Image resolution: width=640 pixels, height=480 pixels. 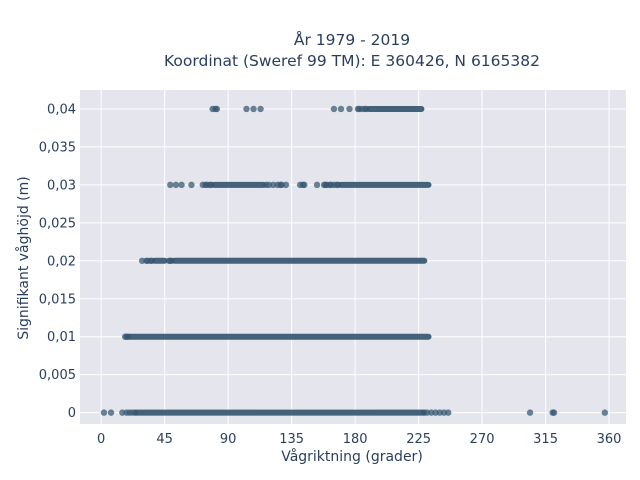 What do you see at coordinates (352, 39) in the screenshot?
I see `chart-title: År 1979 - 2019` at bounding box center [352, 39].